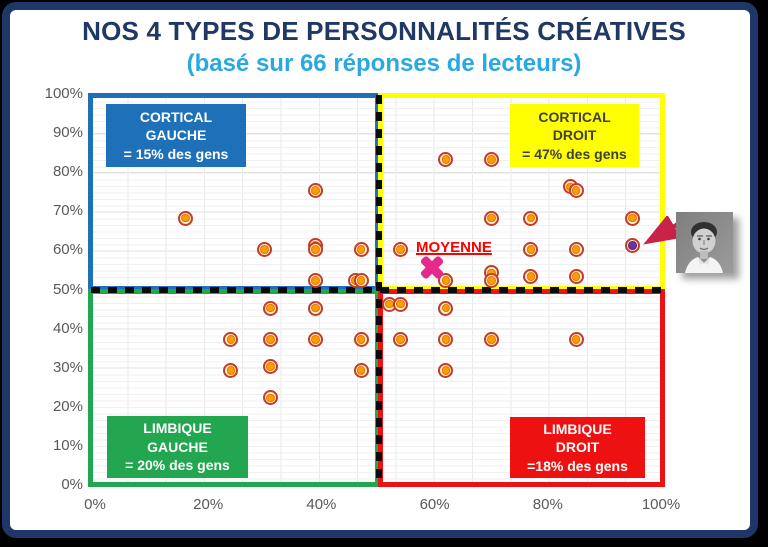 The width and height of the screenshot is (768, 547). I want to click on label-line: = 20% des gens, so click(177, 465).